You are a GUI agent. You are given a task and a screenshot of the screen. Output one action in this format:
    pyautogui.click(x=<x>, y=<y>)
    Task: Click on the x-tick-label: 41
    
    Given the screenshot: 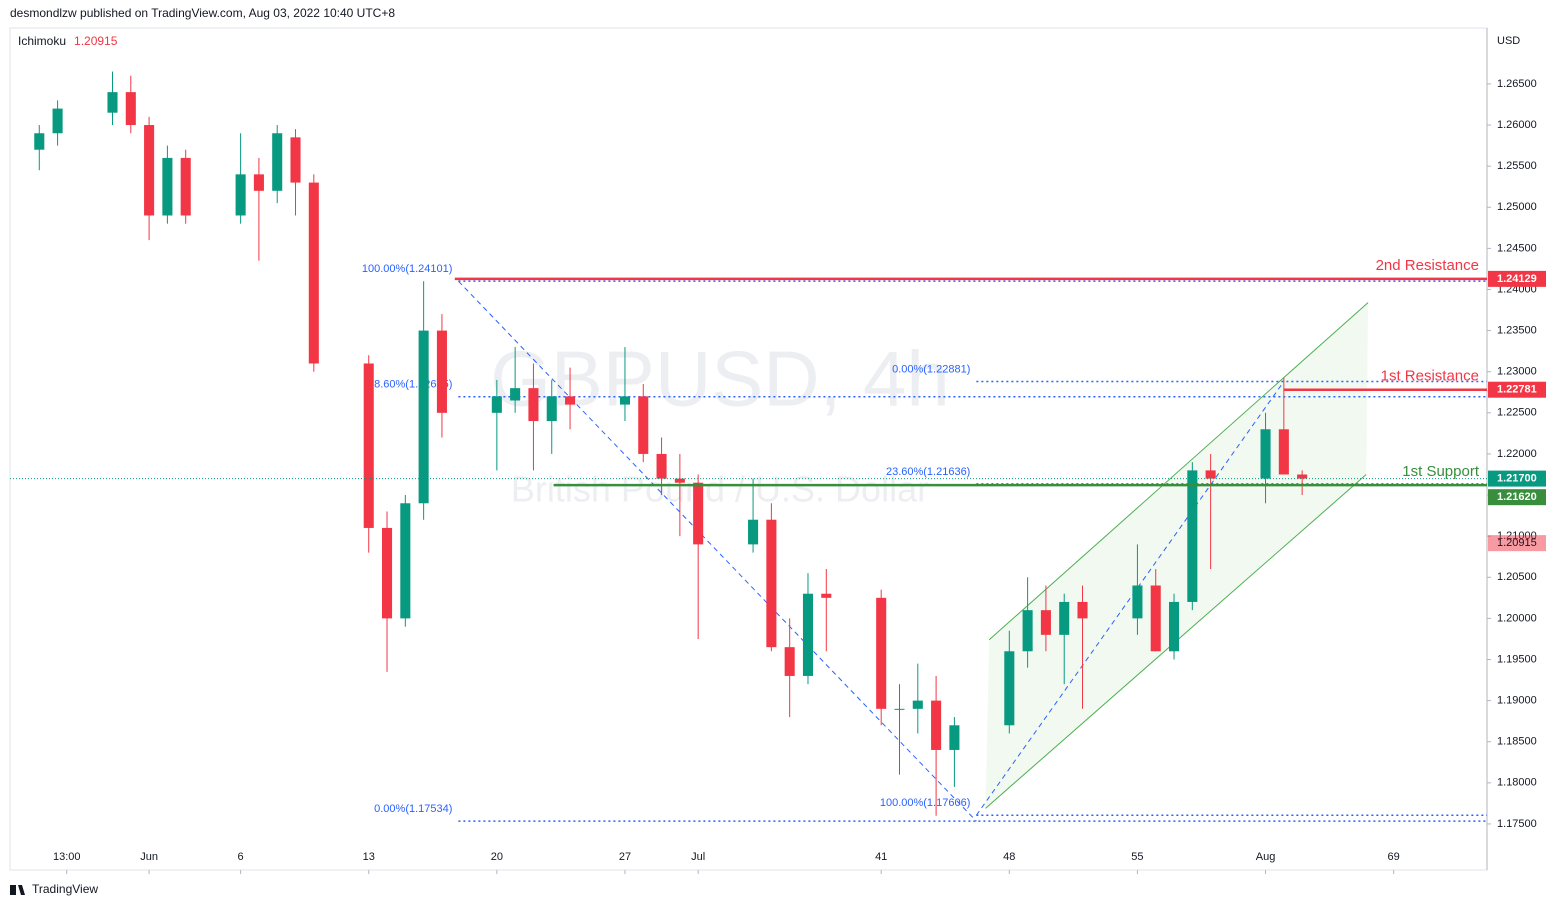 What is the action you would take?
    pyautogui.click(x=881, y=857)
    